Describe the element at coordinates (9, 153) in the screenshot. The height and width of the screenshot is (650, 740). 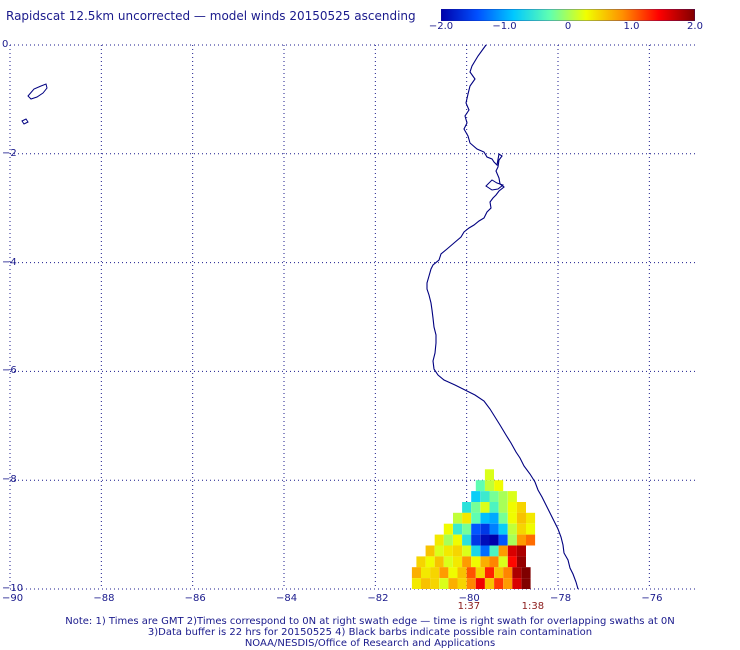
I see `y-tick-label: −2` at that location.